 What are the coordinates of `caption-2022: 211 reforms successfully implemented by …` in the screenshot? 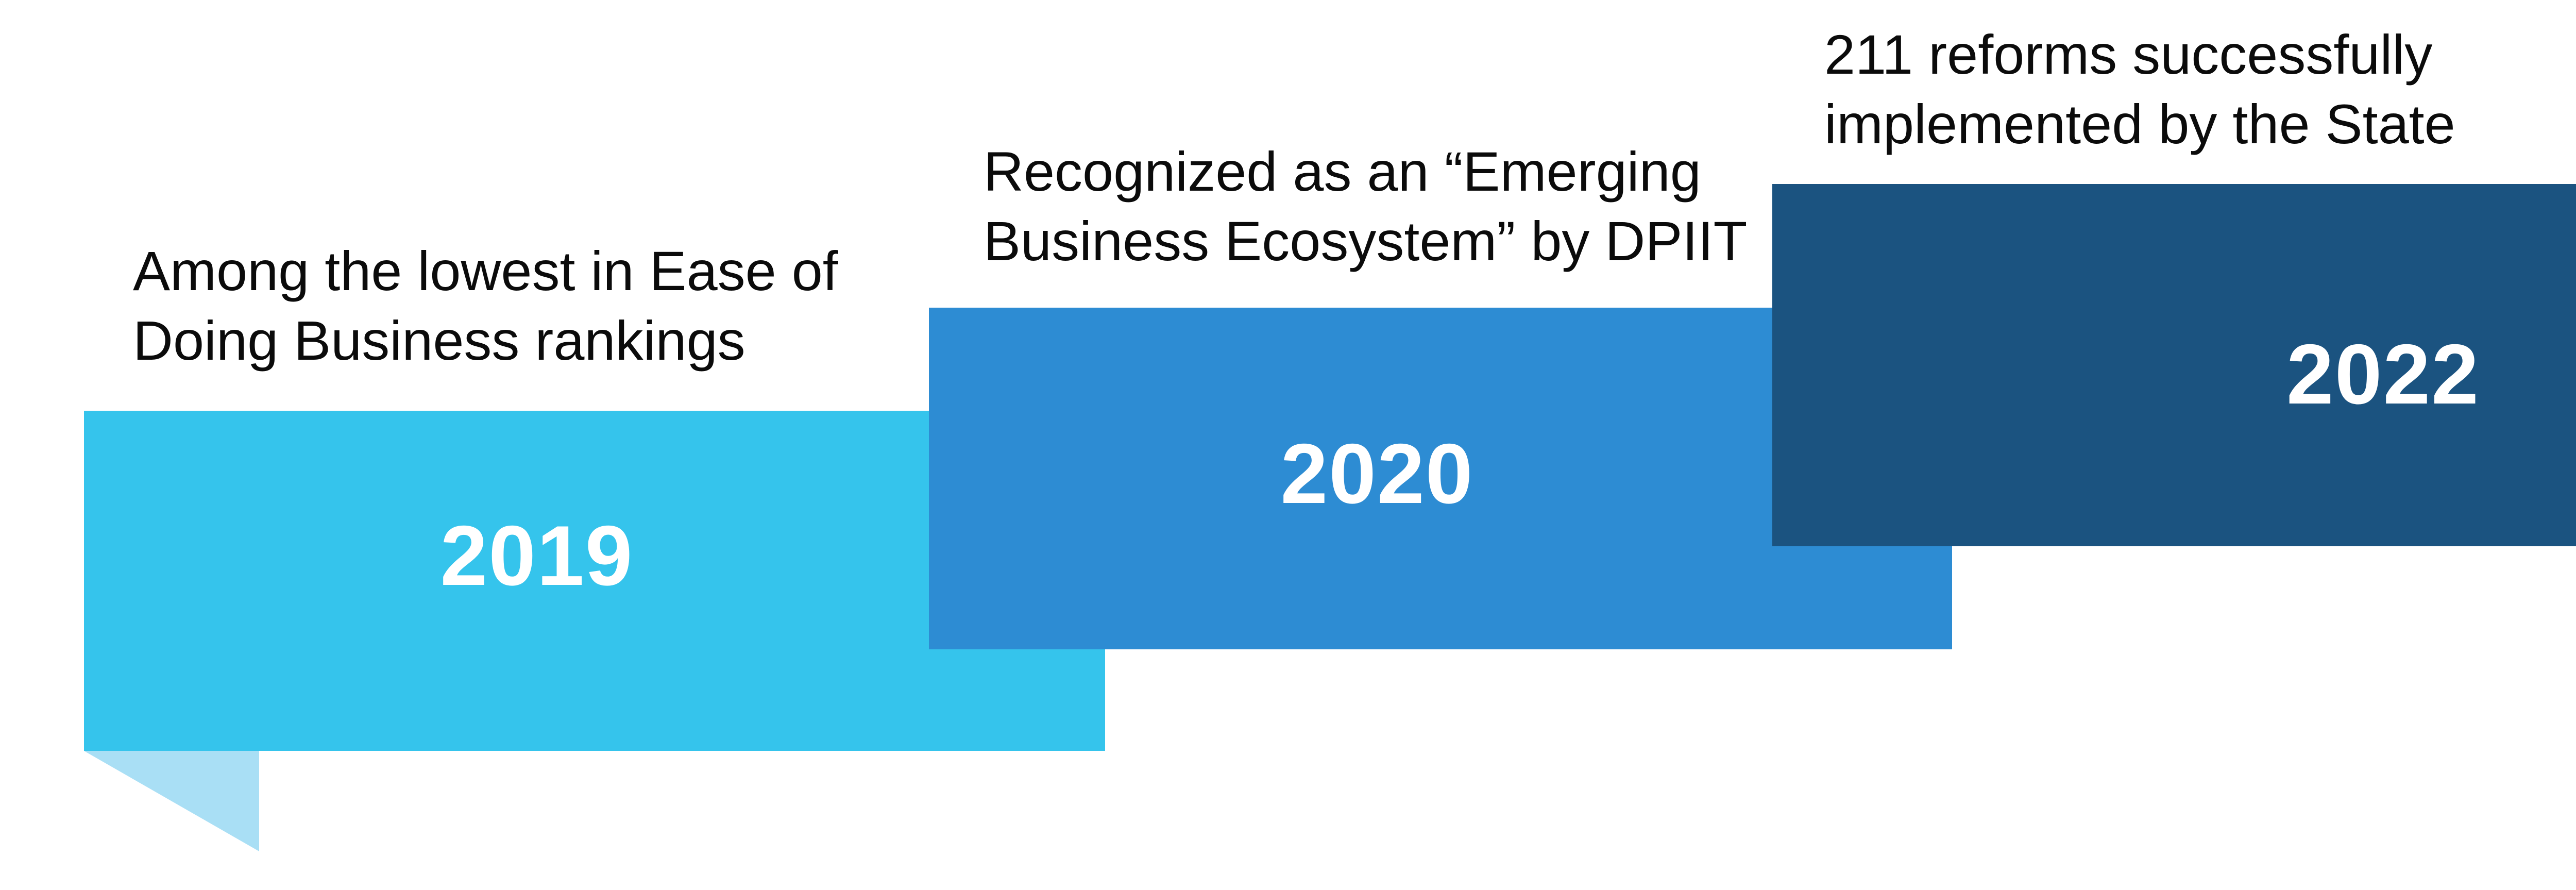 It's located at (2139, 89).